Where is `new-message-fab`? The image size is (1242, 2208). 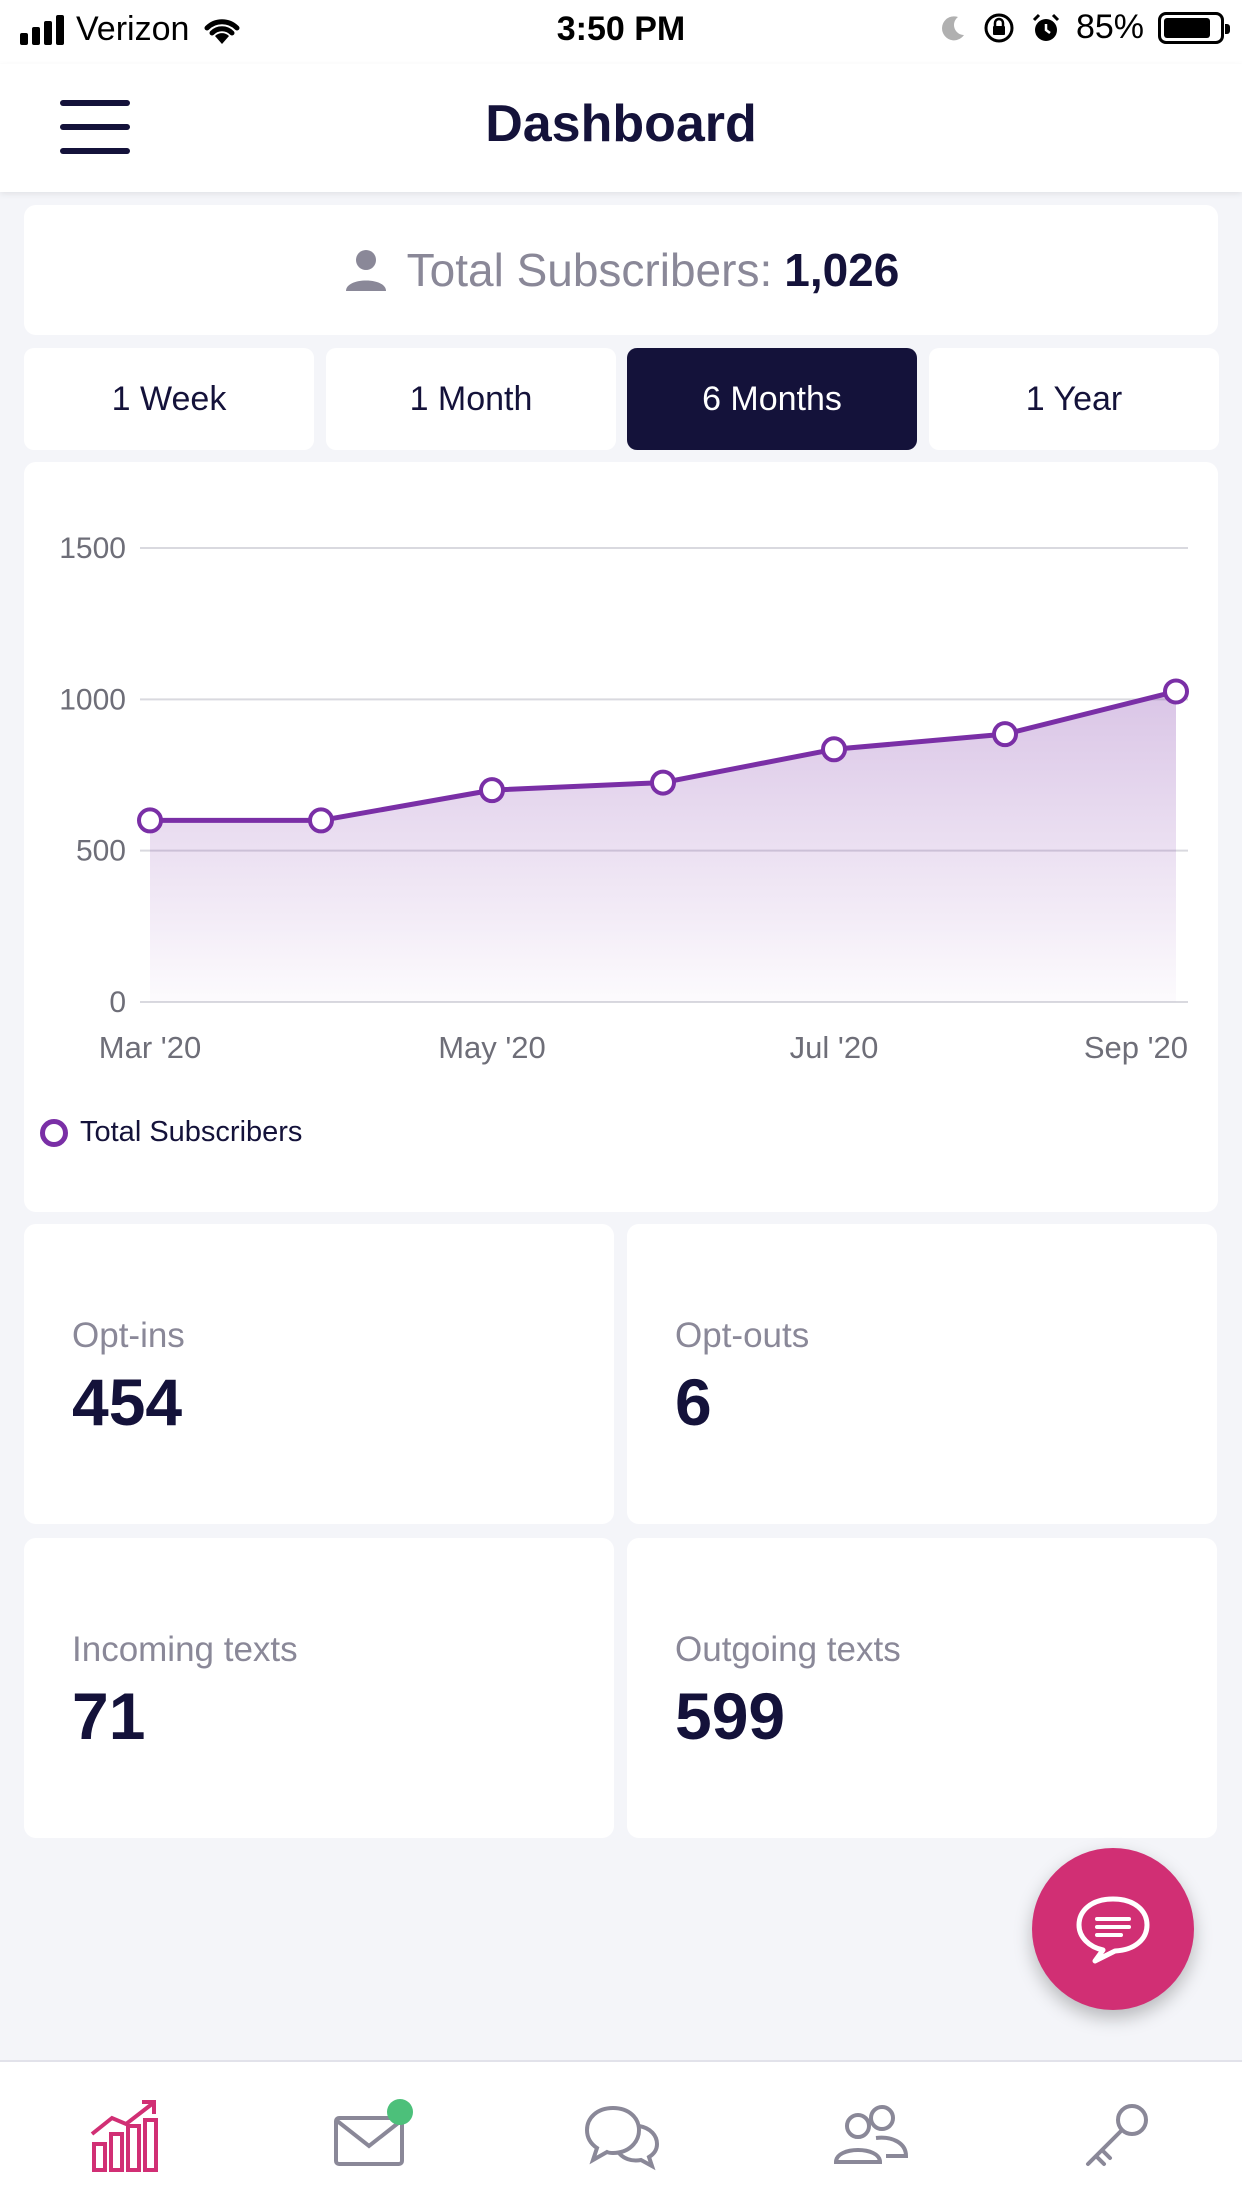
new-message-fab is located at coordinates (1113, 1929).